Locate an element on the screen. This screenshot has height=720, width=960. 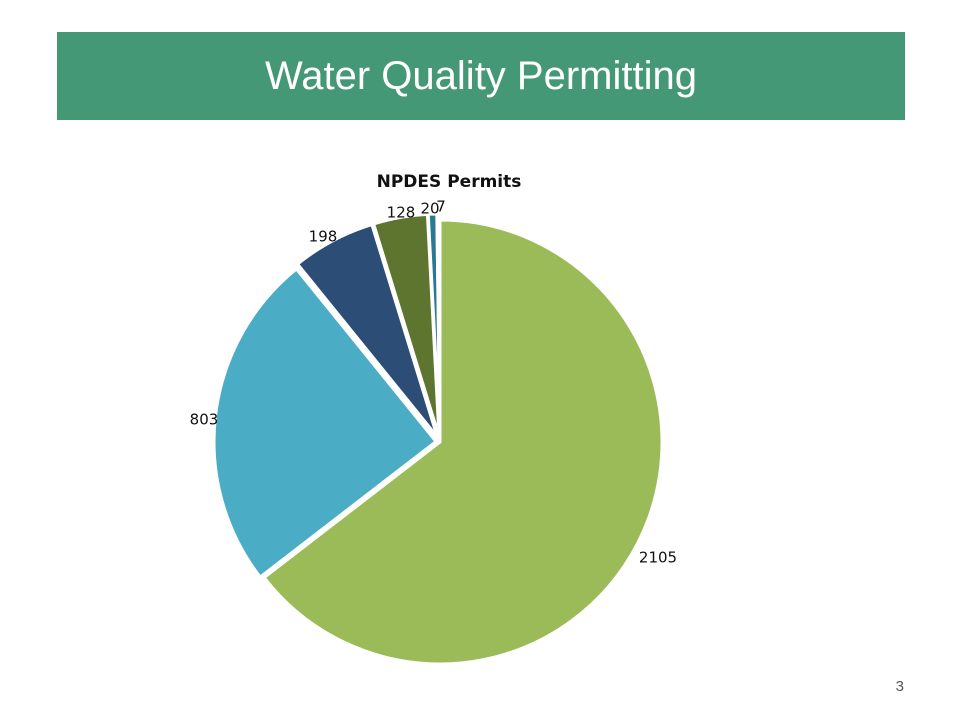
data-label-803: 803 is located at coordinates (204, 420).